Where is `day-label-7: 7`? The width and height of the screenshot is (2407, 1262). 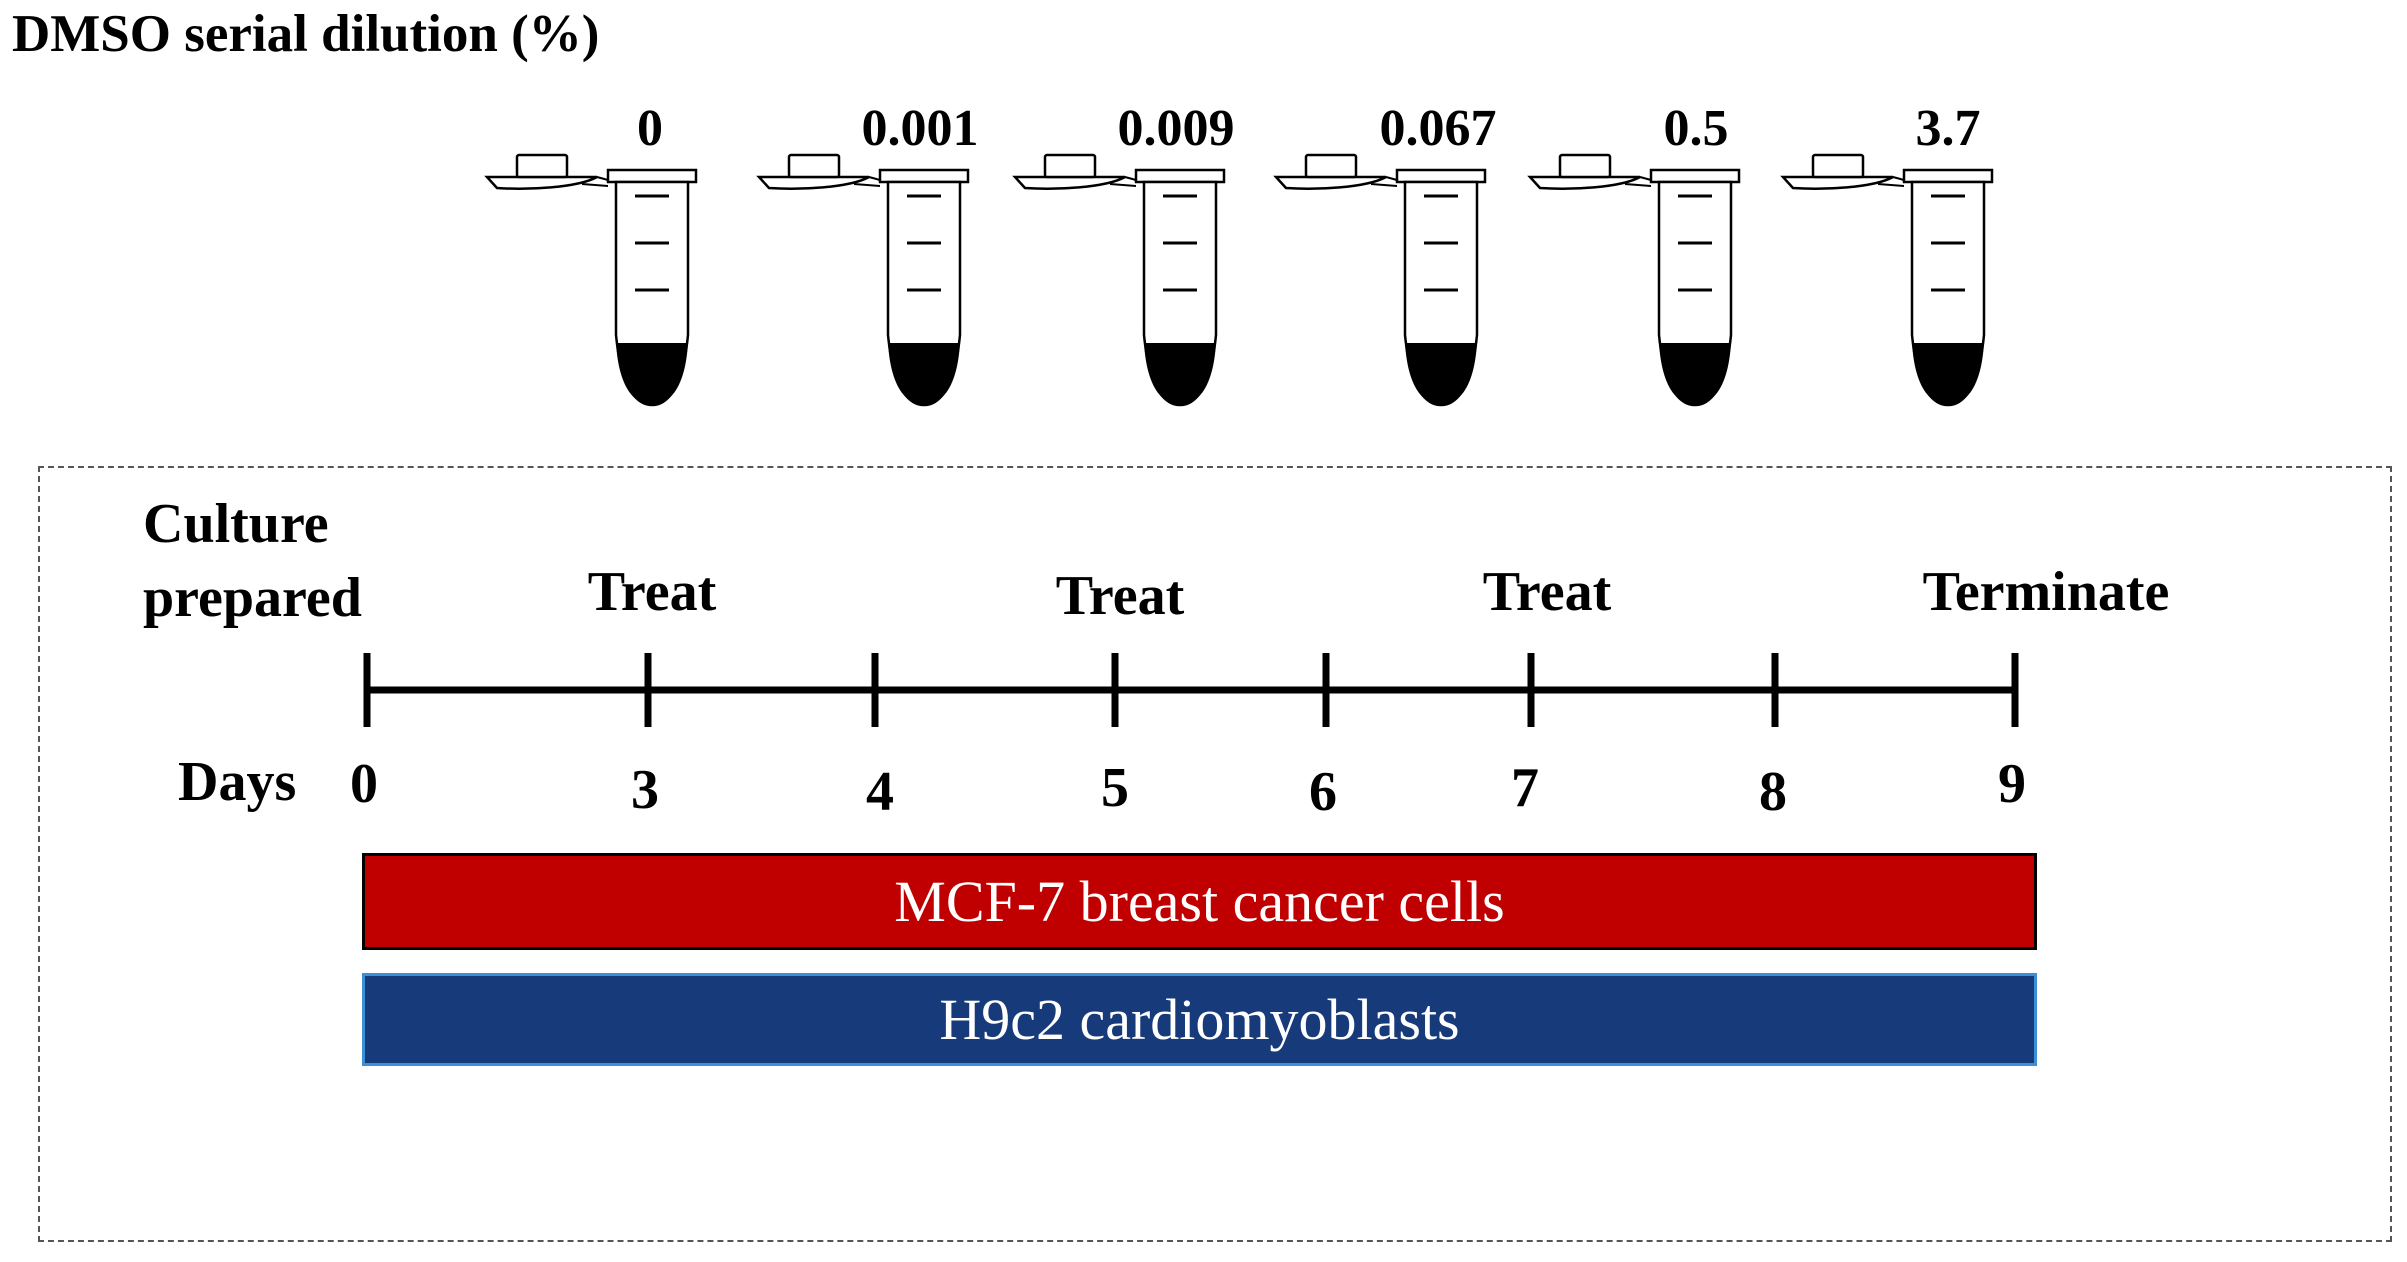 day-label-7: 7 is located at coordinates (1525, 788).